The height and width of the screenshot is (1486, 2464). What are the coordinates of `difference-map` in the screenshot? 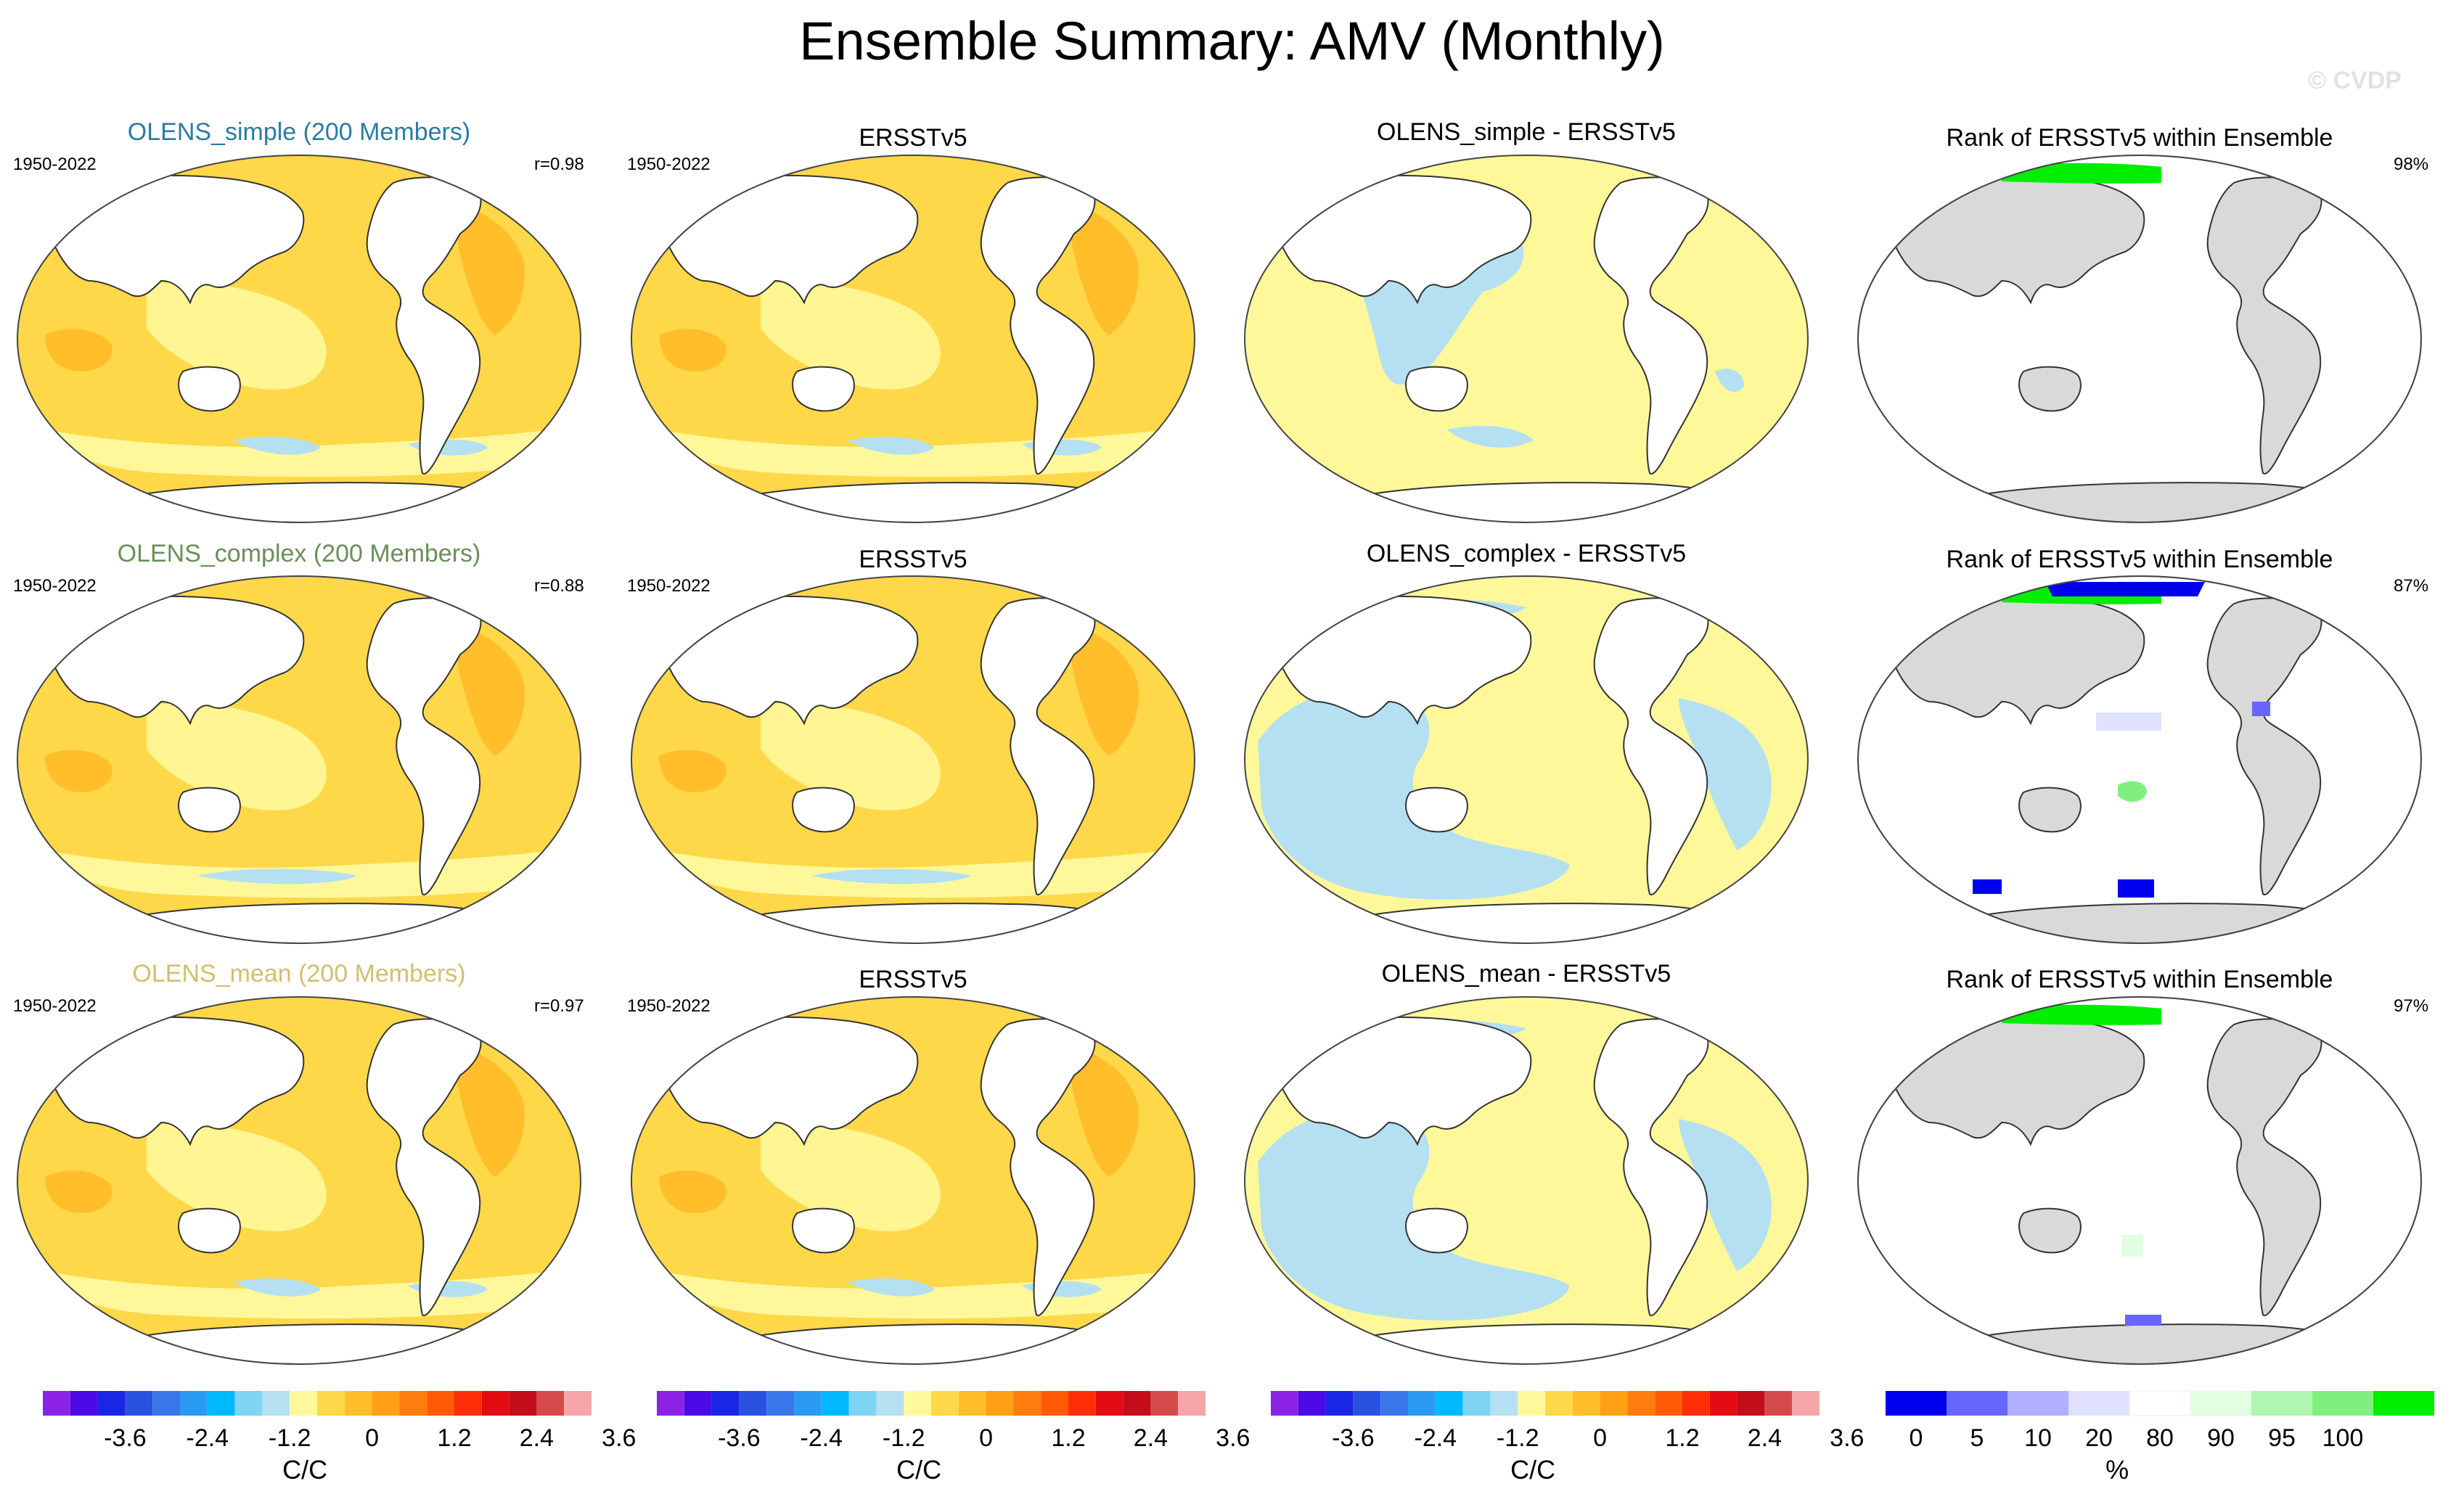 It's located at (1527, 1180).